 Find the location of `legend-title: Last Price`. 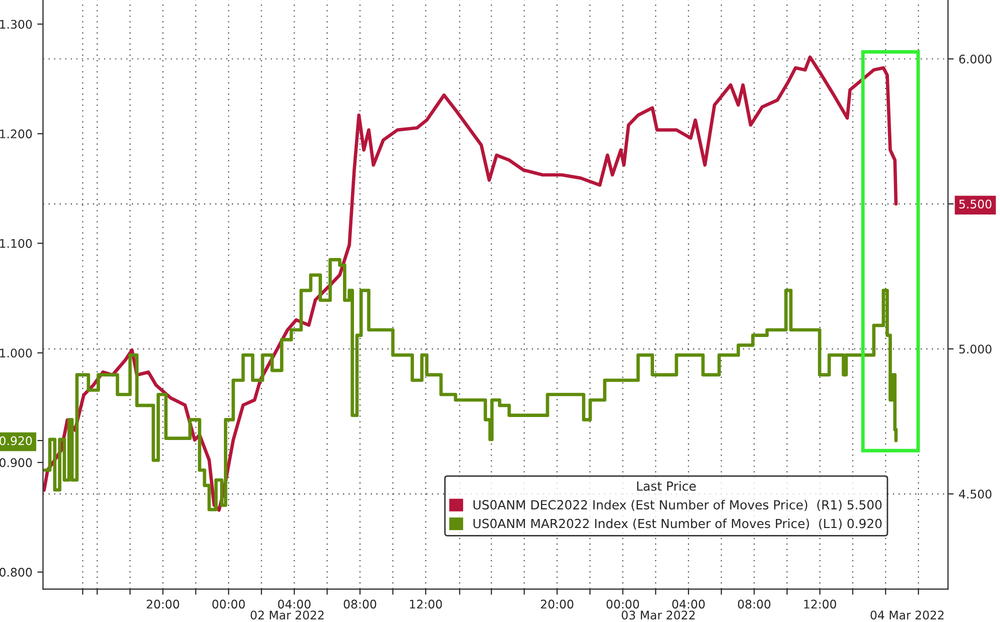

legend-title: Last Price is located at coordinates (666, 486).